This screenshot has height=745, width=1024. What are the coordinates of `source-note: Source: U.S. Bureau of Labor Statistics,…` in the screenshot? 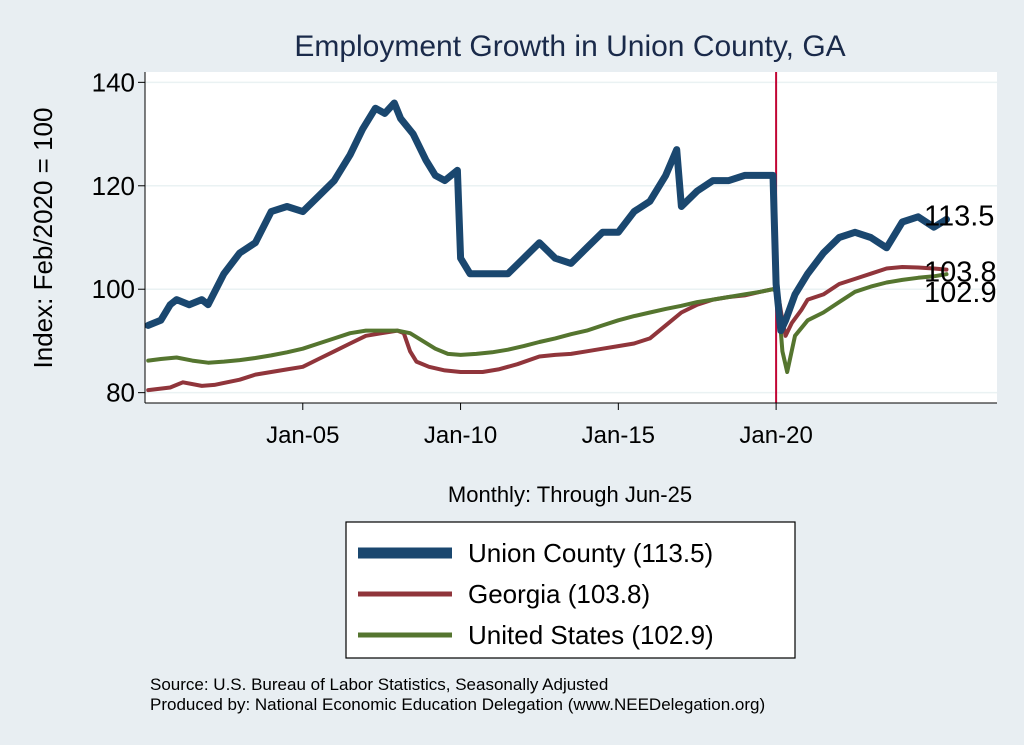 It's located at (379, 684).